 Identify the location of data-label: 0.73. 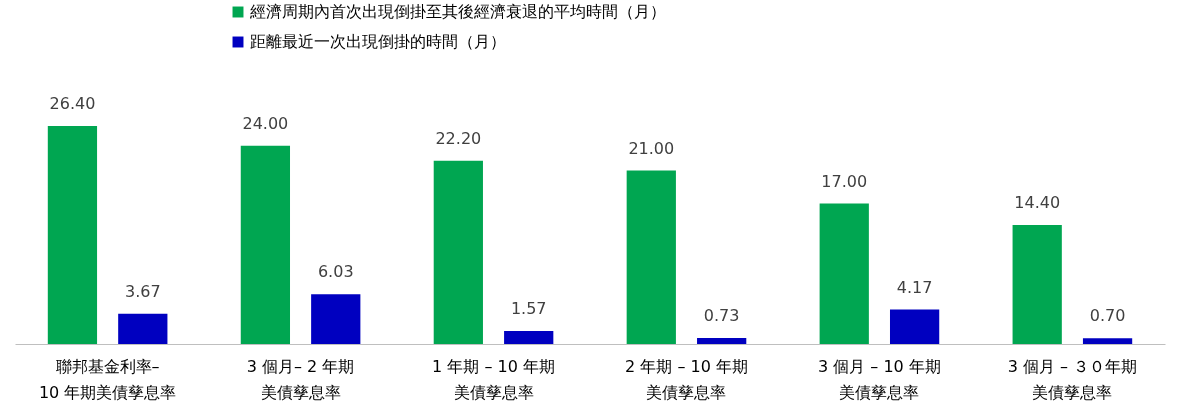
(721, 315).